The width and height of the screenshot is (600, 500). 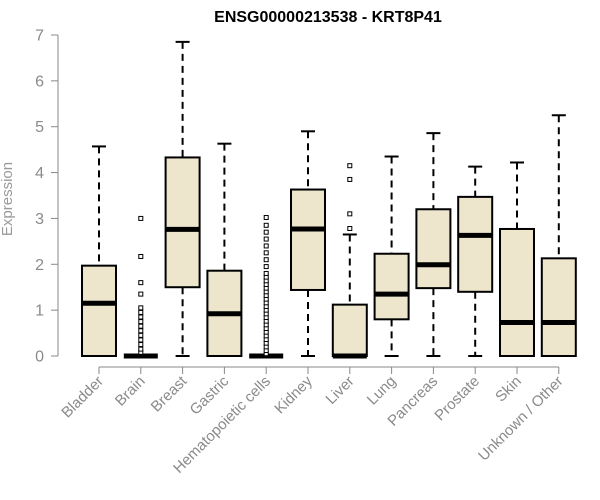 I want to click on y-tick-label: 6, so click(x=39, y=81).